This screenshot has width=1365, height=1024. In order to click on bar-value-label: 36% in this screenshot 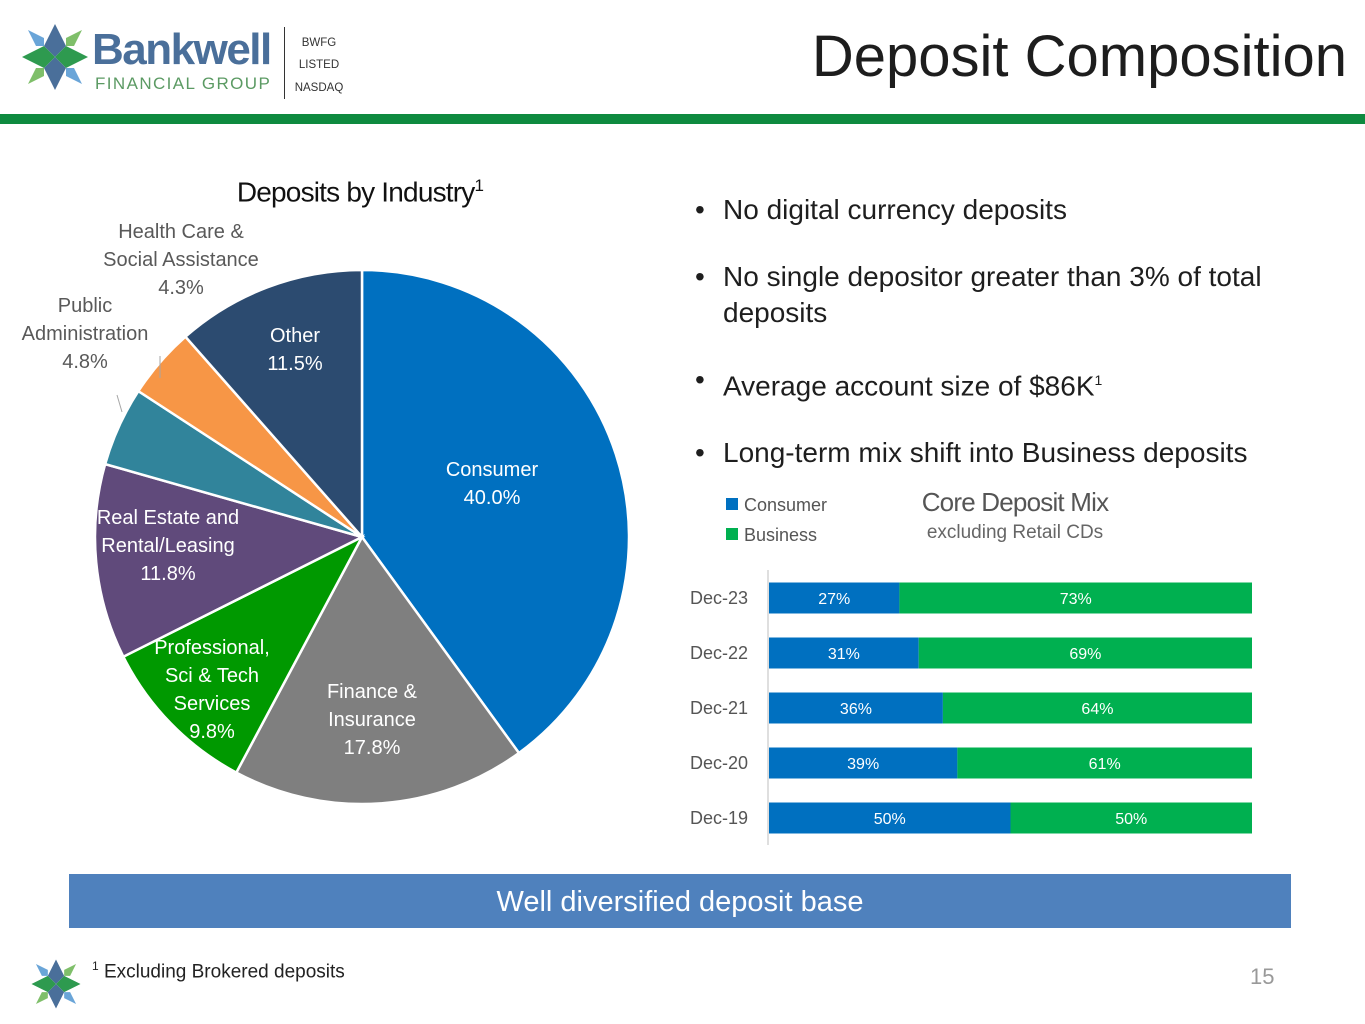, I will do `click(856, 709)`.